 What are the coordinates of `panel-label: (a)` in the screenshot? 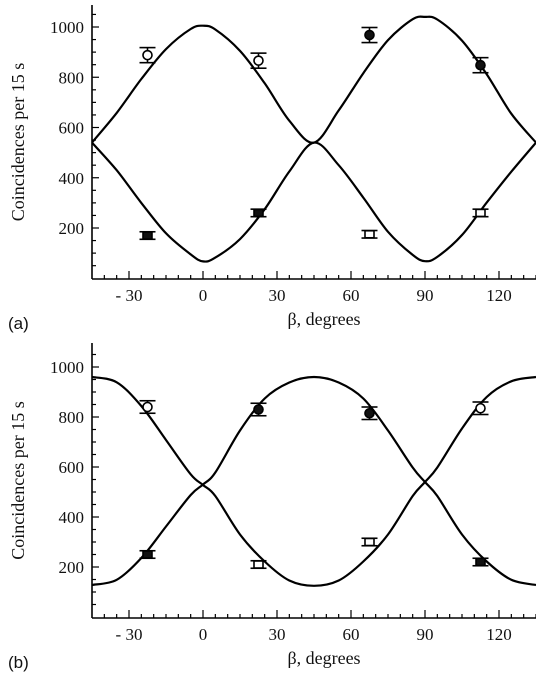 It's located at (18, 323).